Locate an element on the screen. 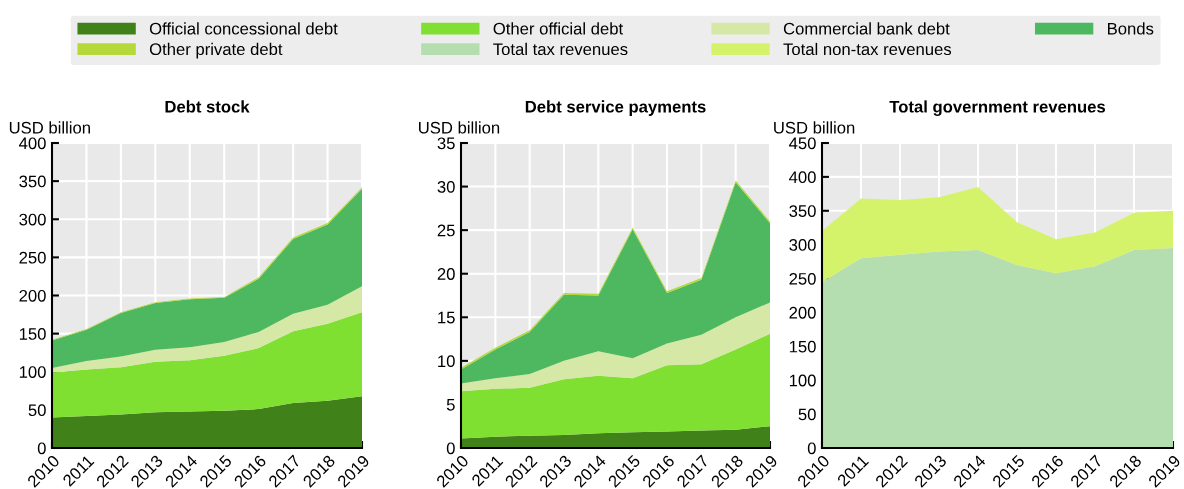 This screenshot has width=1184, height=489. legend-label: Official concessional debt is located at coordinates (243, 28).